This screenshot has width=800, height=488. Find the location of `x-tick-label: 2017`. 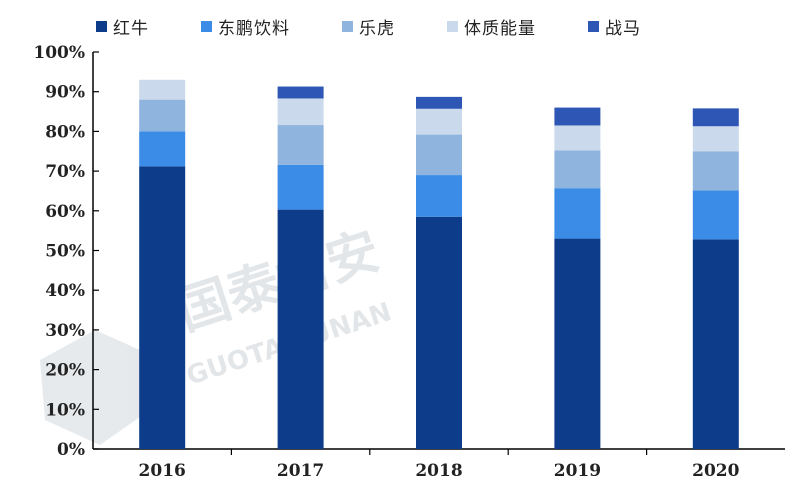

x-tick-label: 2017 is located at coordinates (300, 471).